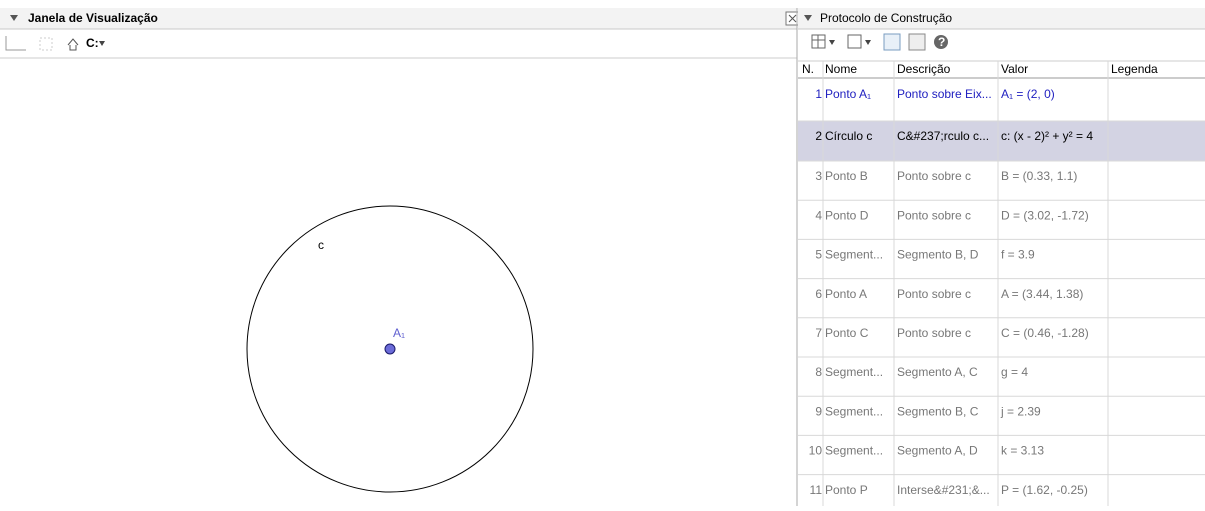 This screenshot has height=511, width=1205. What do you see at coordinates (848, 94) in the screenshot?
I see `table-cell: Ponto A₁` at bounding box center [848, 94].